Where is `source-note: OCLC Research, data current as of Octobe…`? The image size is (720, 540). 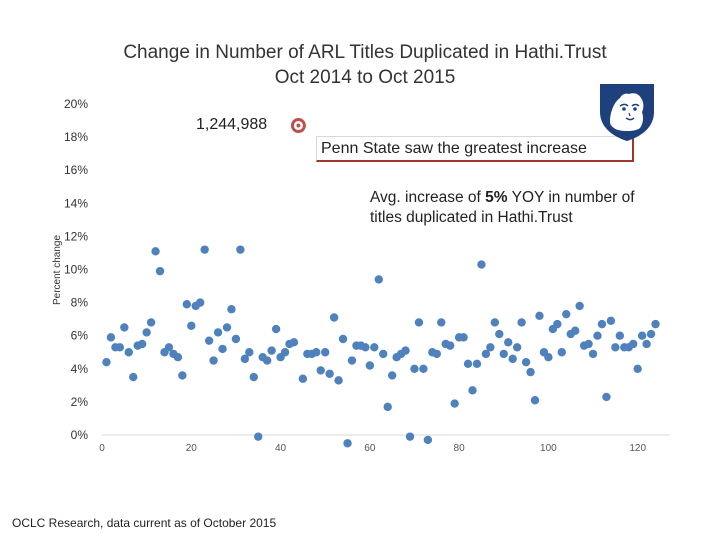 source-note: OCLC Research, data current as of Octobe… is located at coordinates (144, 523).